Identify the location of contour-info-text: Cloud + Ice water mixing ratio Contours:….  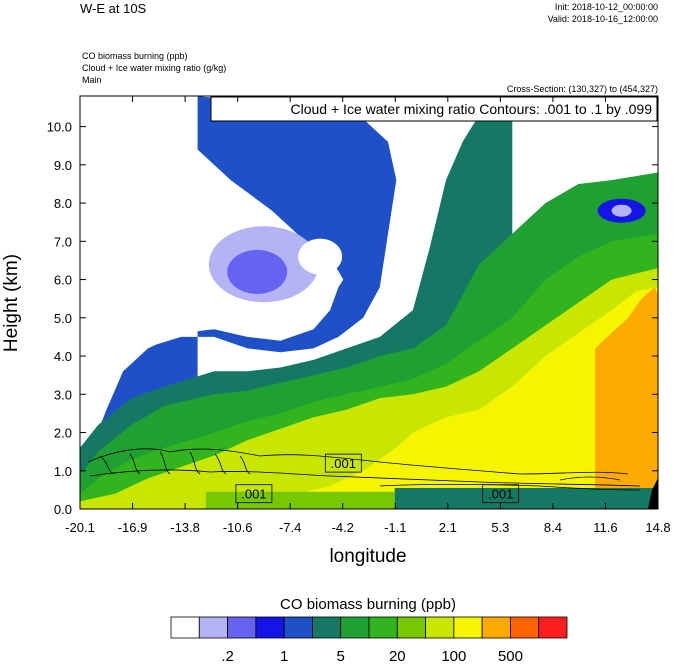
(472, 109).